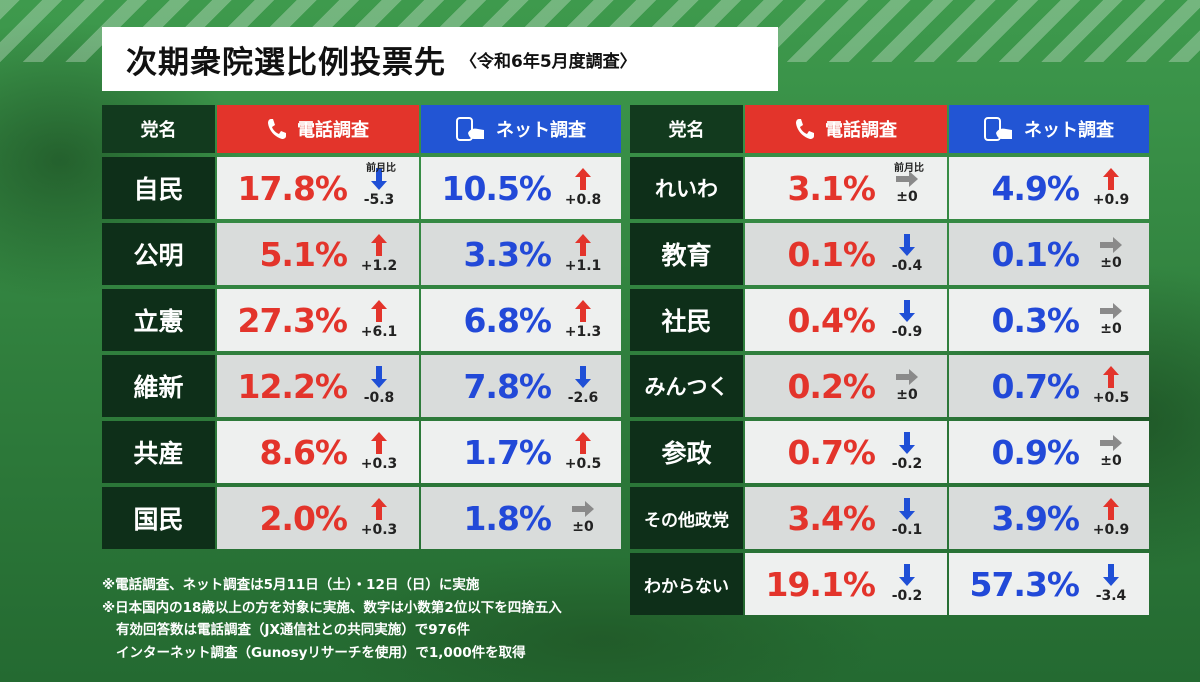 This screenshot has width=1200, height=682. I want to click on change-indicator: +0.5, so click(583, 452).